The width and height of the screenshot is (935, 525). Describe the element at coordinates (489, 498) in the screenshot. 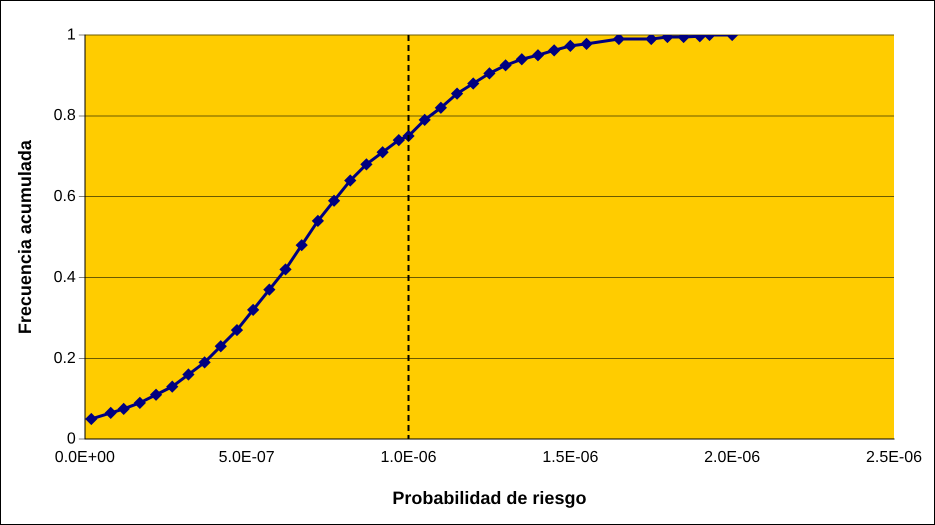

I see `x-axis-title: Probabilidad de riesgo` at that location.